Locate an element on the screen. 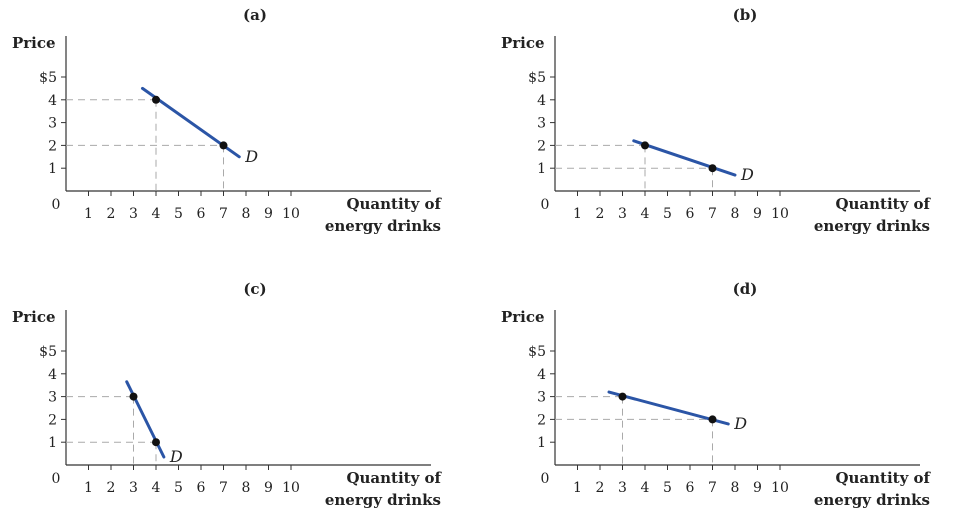 This screenshot has width=977, height=516. panel-title: (a) is located at coordinates (255, 15).